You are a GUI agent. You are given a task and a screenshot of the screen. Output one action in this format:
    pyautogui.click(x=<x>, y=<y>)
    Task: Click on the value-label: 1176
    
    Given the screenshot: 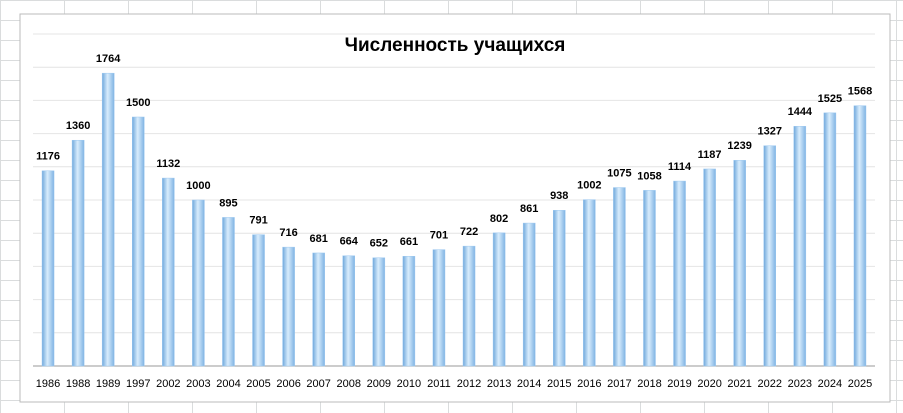 What is the action you would take?
    pyautogui.click(x=48, y=157)
    